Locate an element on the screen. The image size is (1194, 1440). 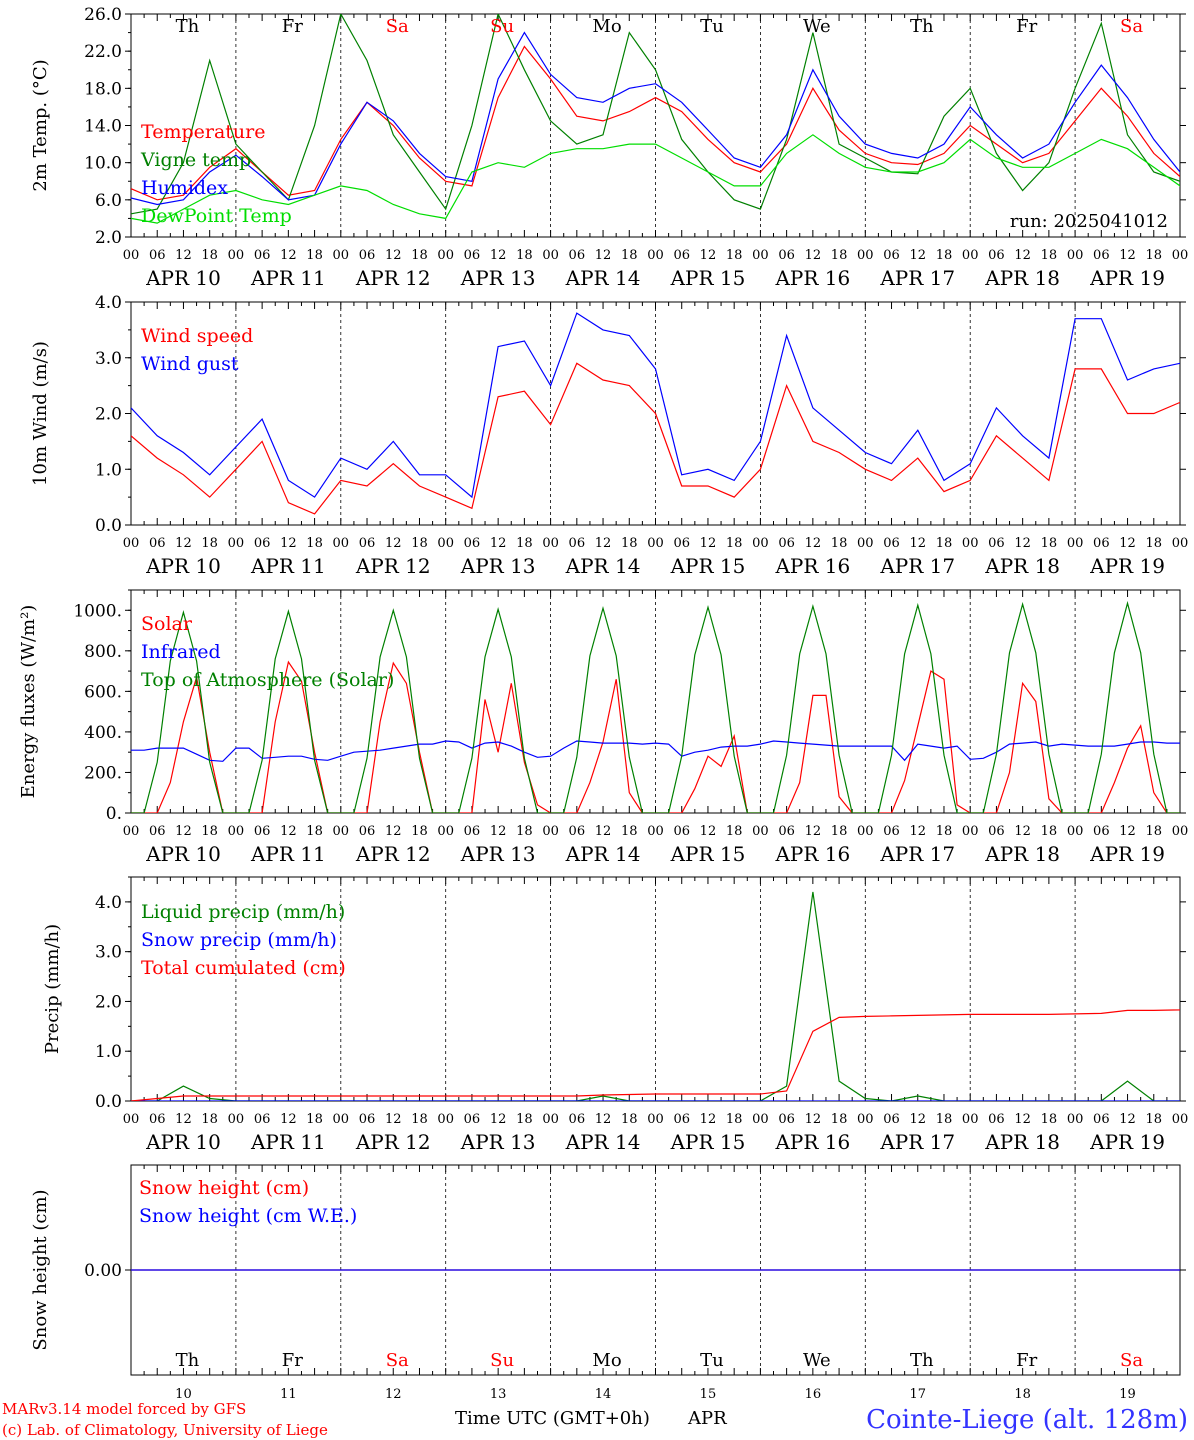
date-label: APR 11 is located at coordinates (288, 1142).